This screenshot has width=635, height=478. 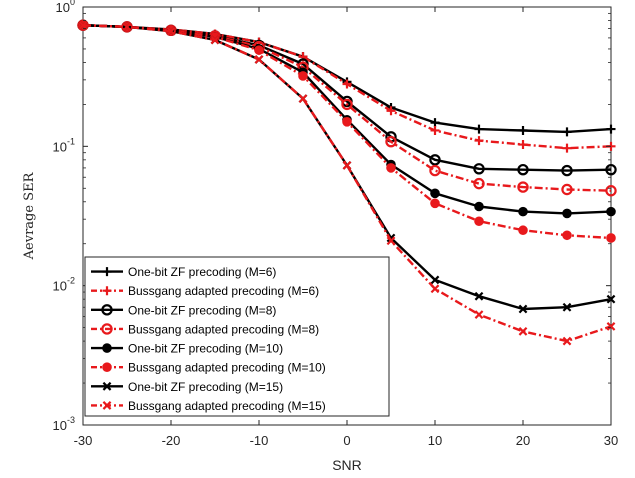 I want to click on legend-item-8: Bussgang adapted precoding (M=15), so click(x=208, y=406).